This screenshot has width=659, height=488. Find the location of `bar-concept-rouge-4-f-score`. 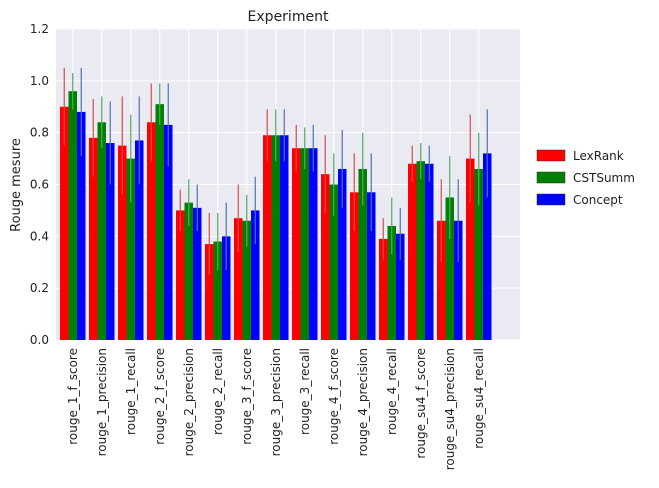

bar-concept-rouge-4-f-score is located at coordinates (342, 254).